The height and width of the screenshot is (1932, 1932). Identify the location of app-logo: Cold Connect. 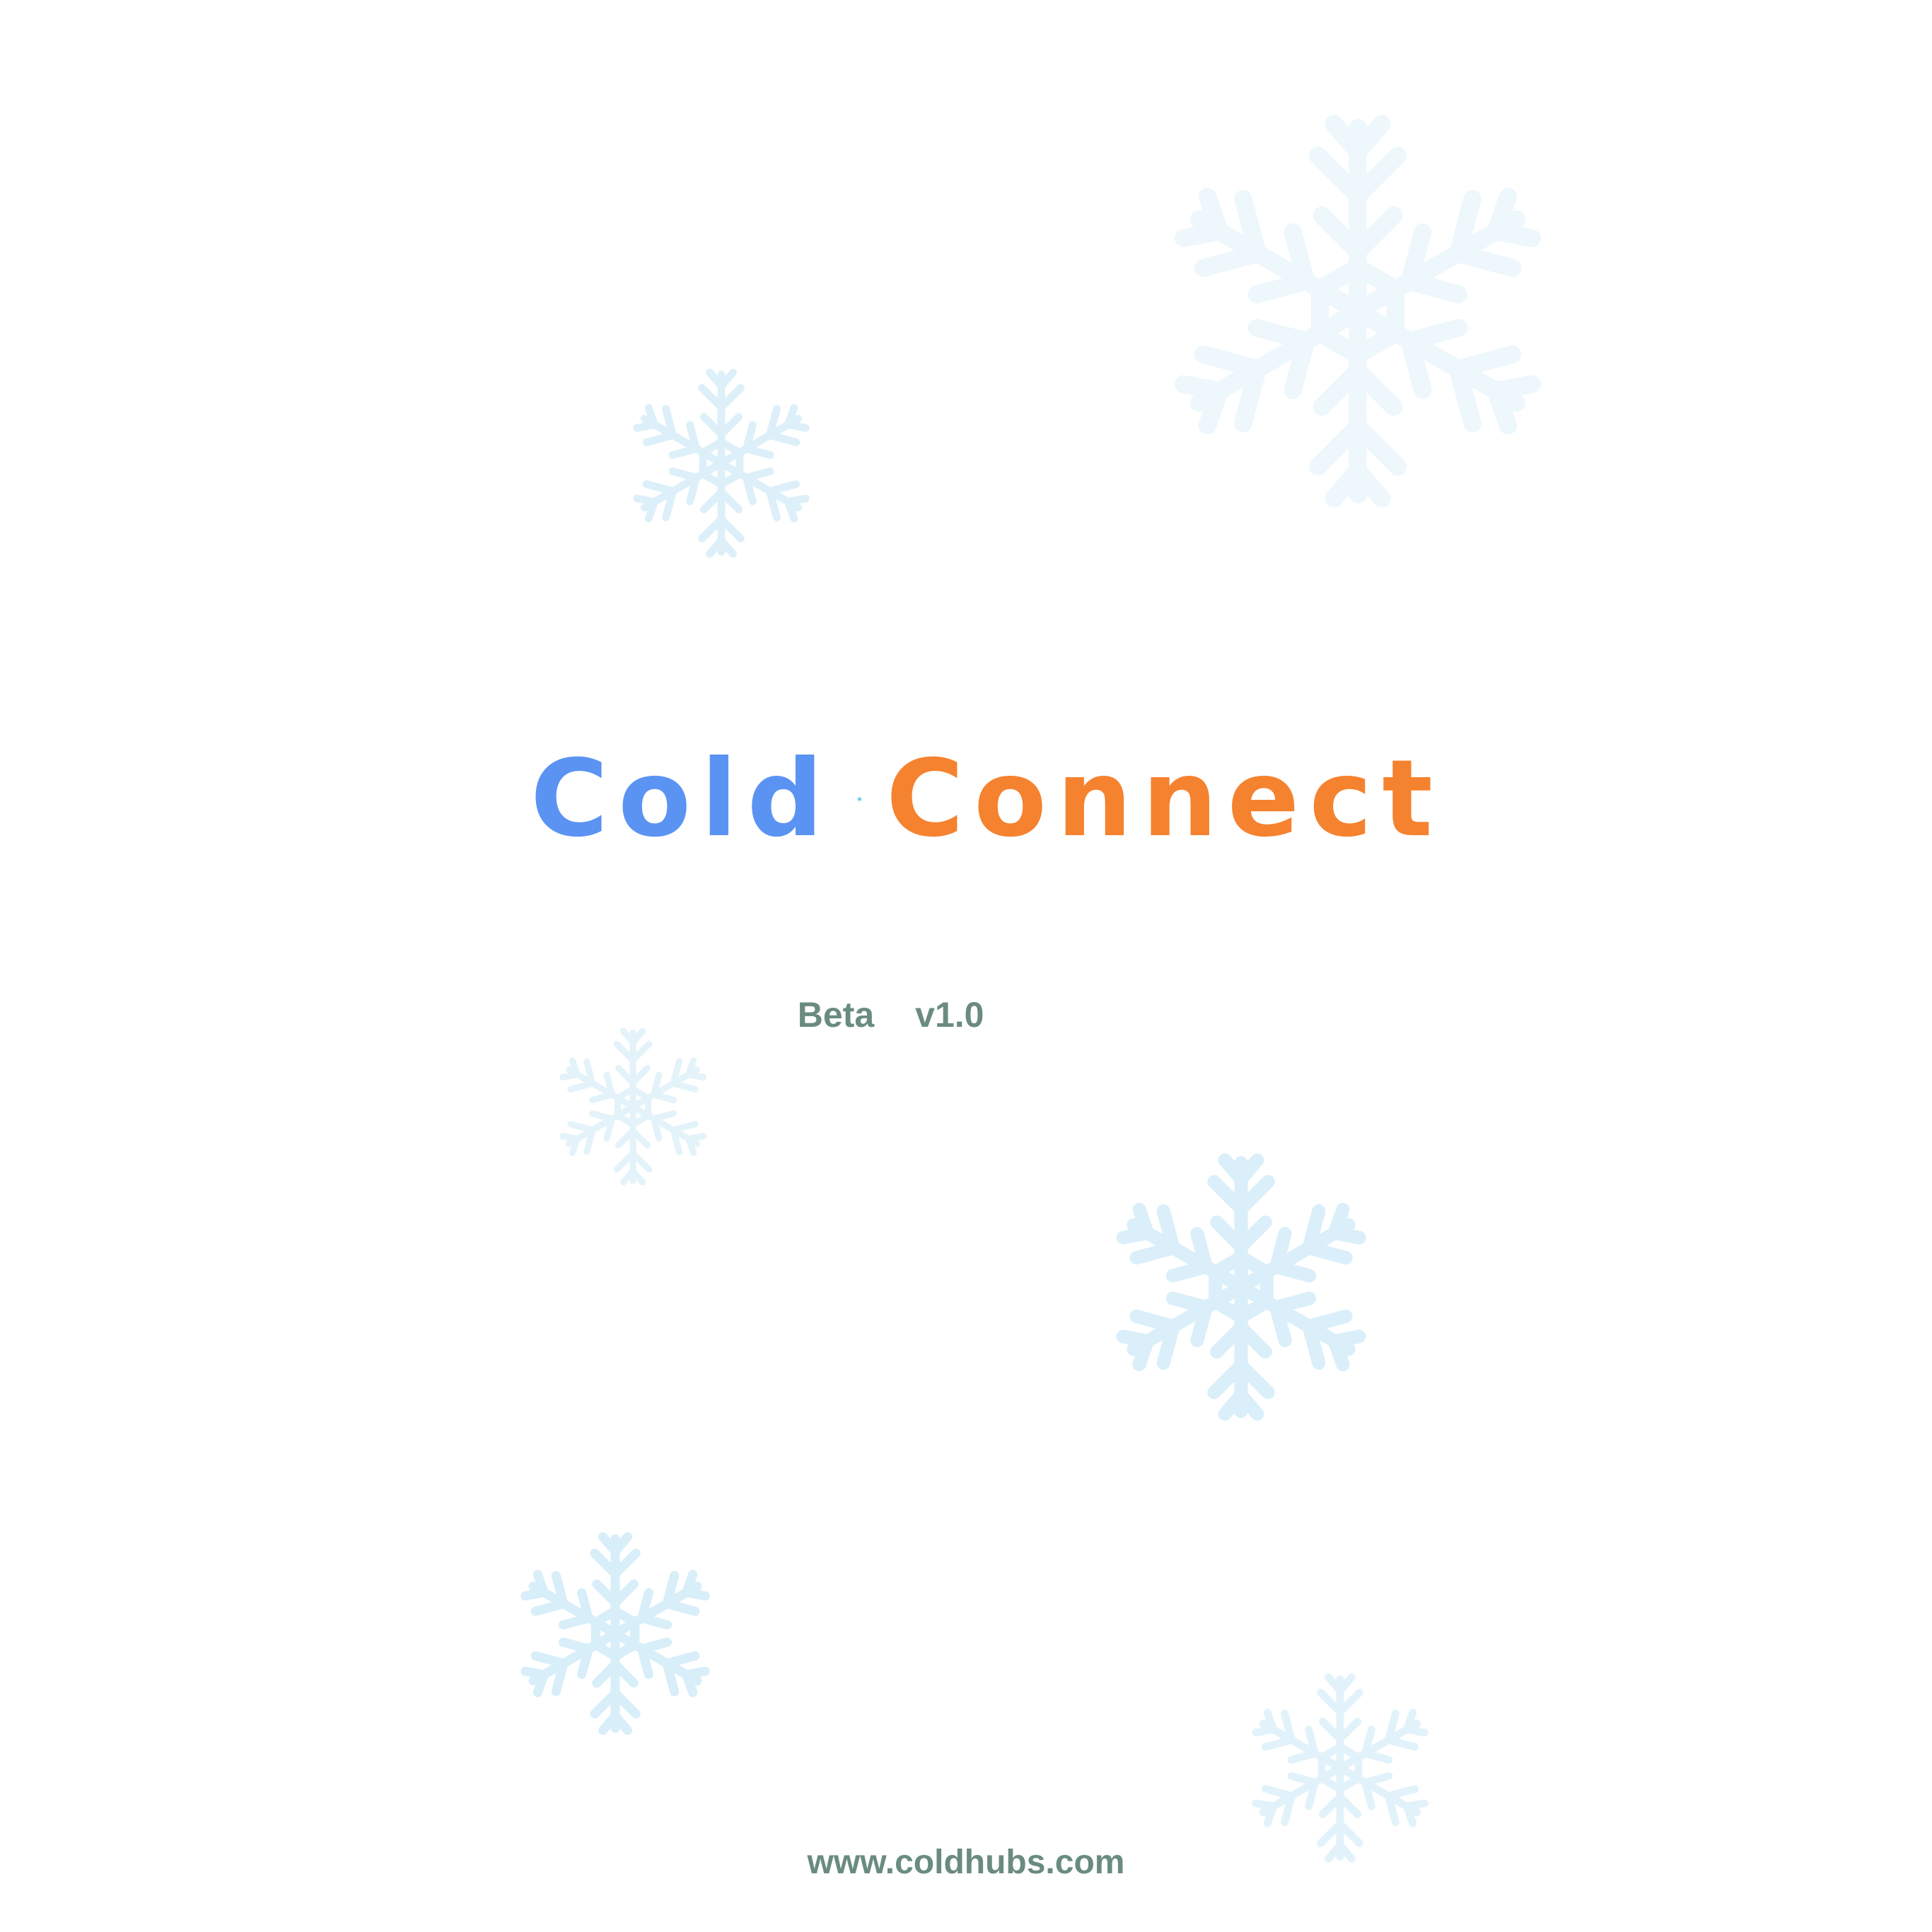
(986, 799).